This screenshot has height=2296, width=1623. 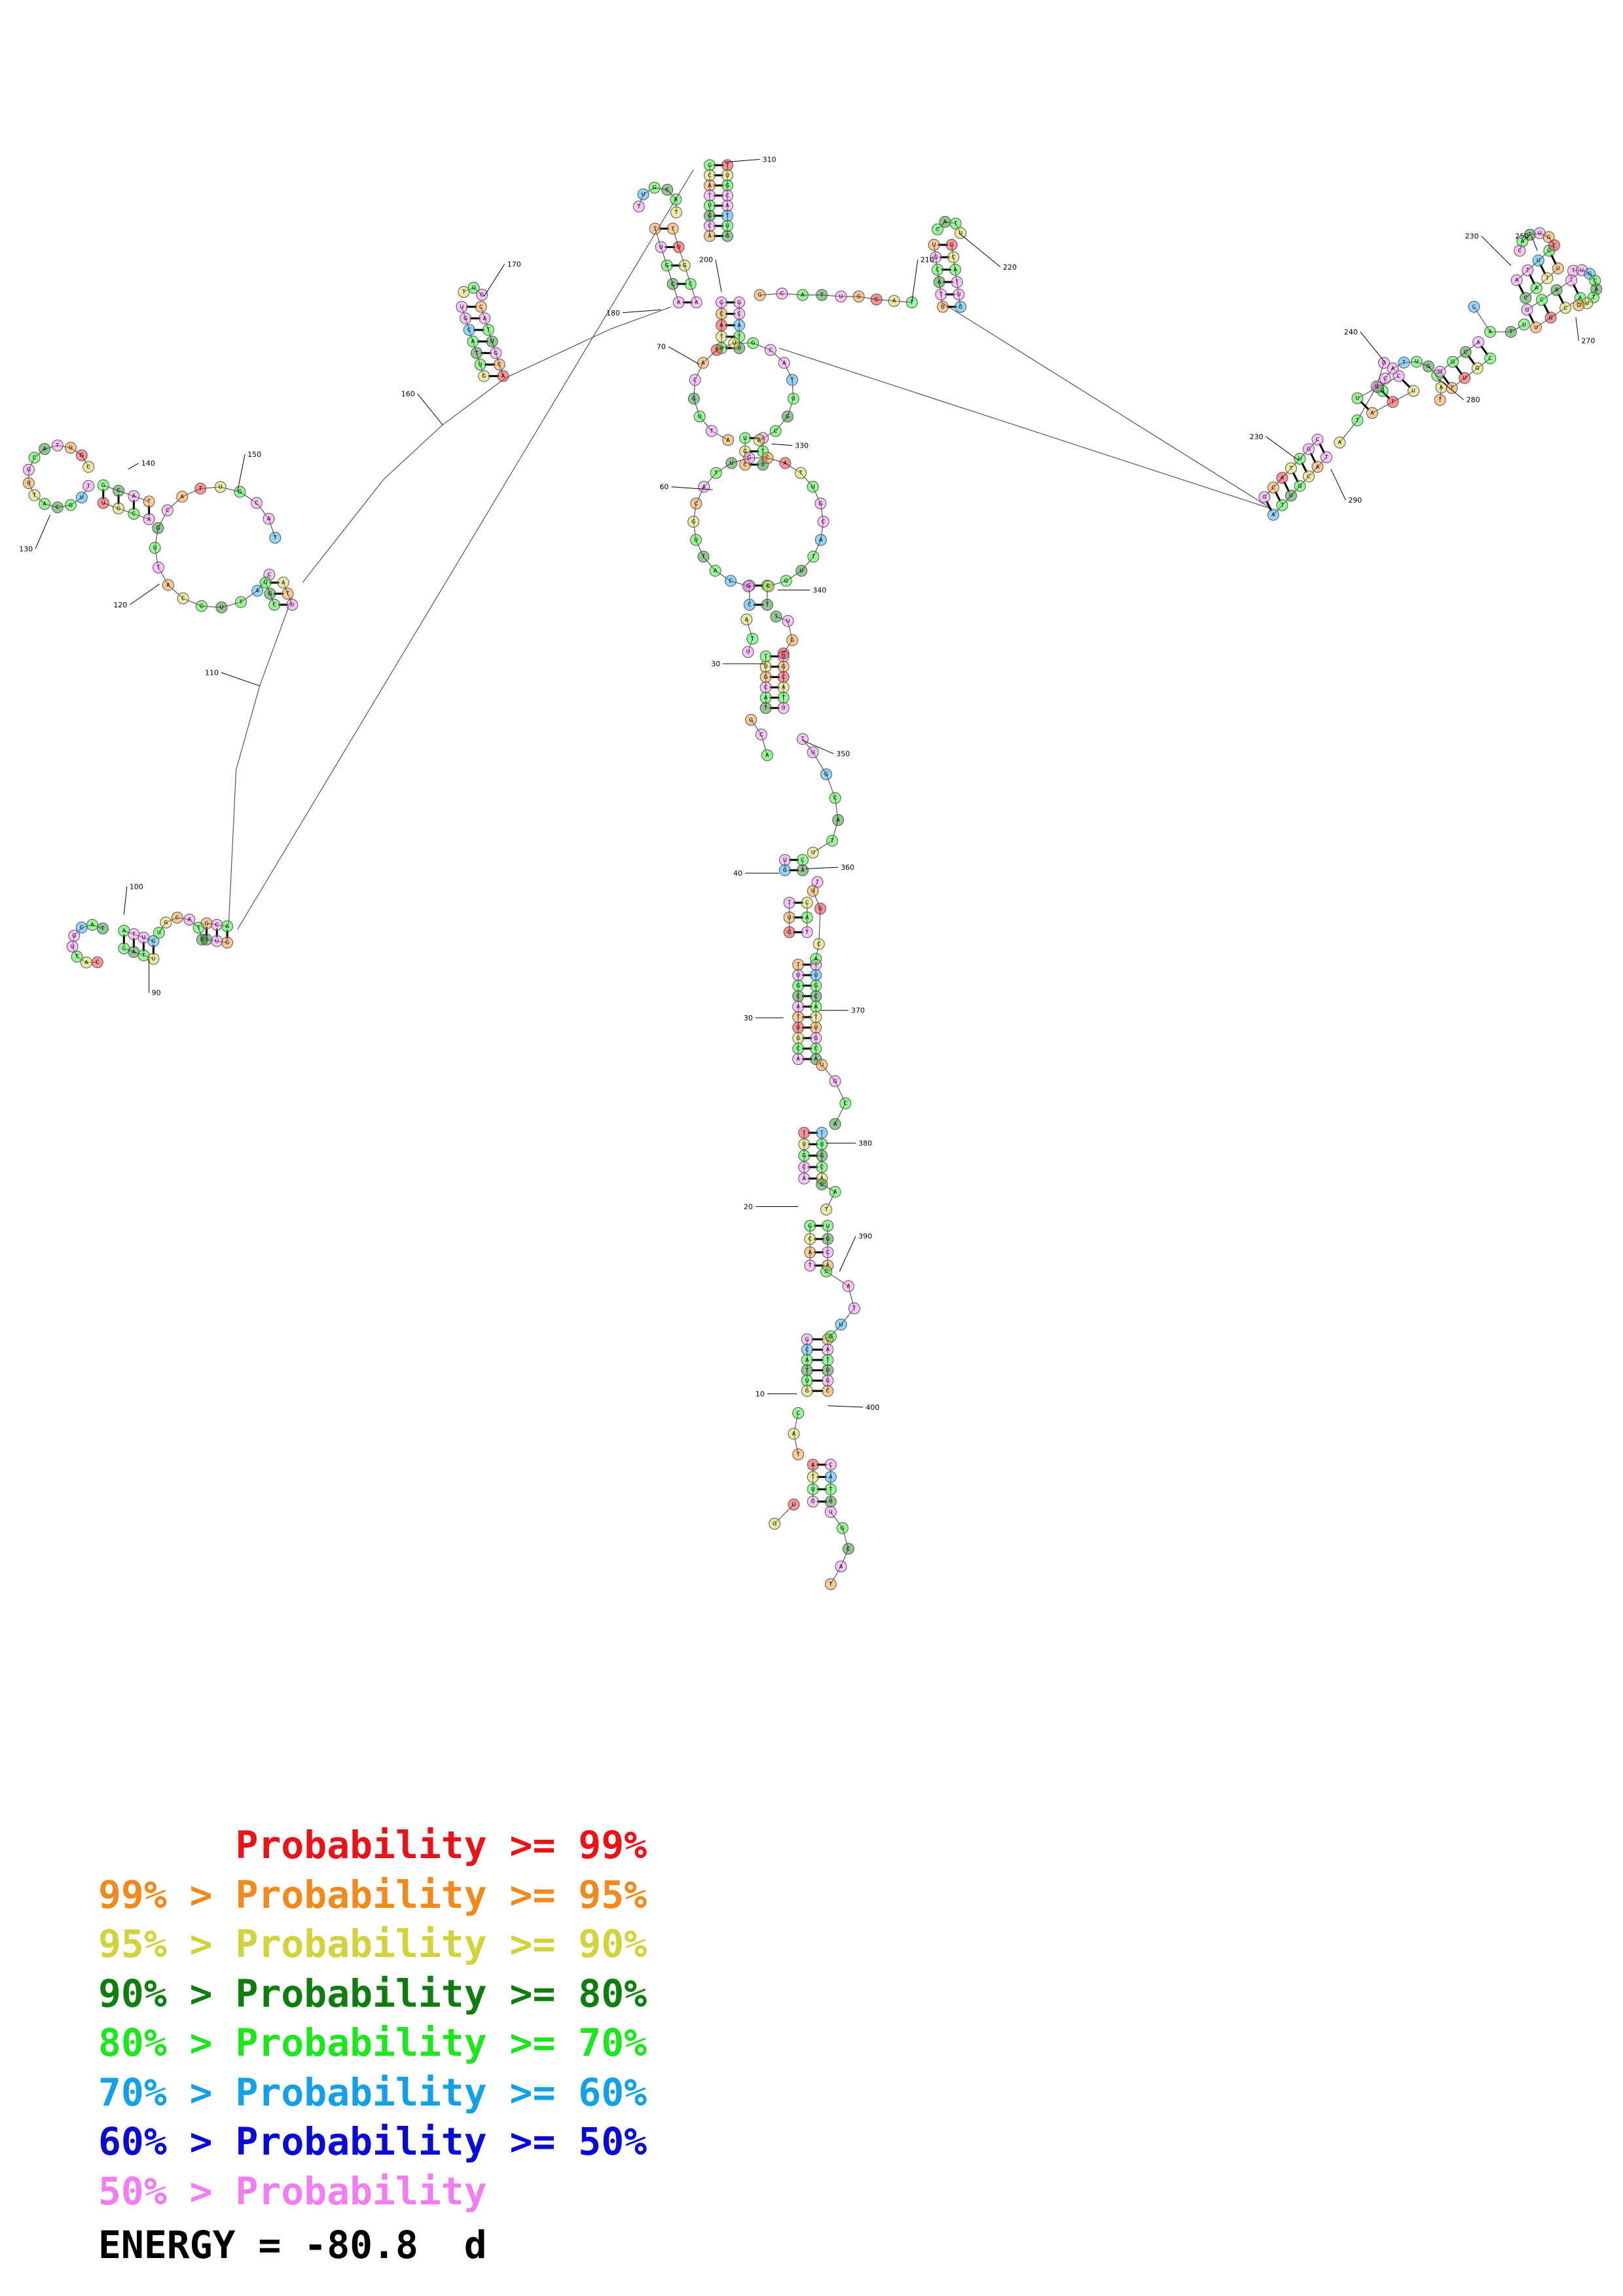 I want to click on legend-prefix: 90% >, so click(x=167, y=1994).